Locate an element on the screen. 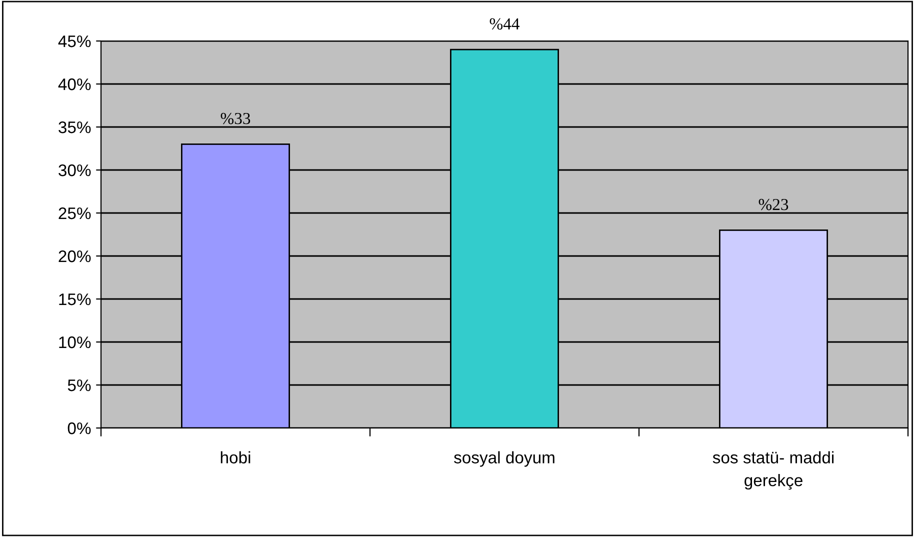 This screenshot has height=537, width=915. y-tick-label: 5% is located at coordinates (79, 385).